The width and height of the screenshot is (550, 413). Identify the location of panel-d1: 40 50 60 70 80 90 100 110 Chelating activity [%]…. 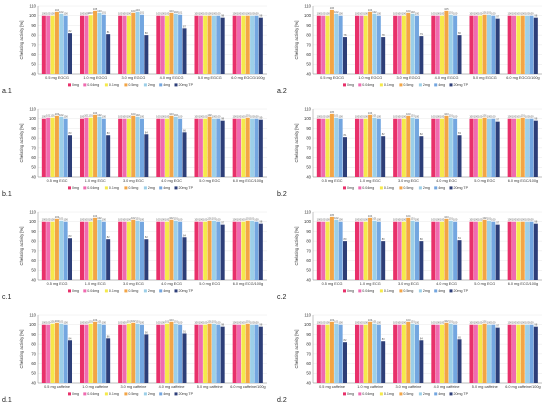
(137, 360).